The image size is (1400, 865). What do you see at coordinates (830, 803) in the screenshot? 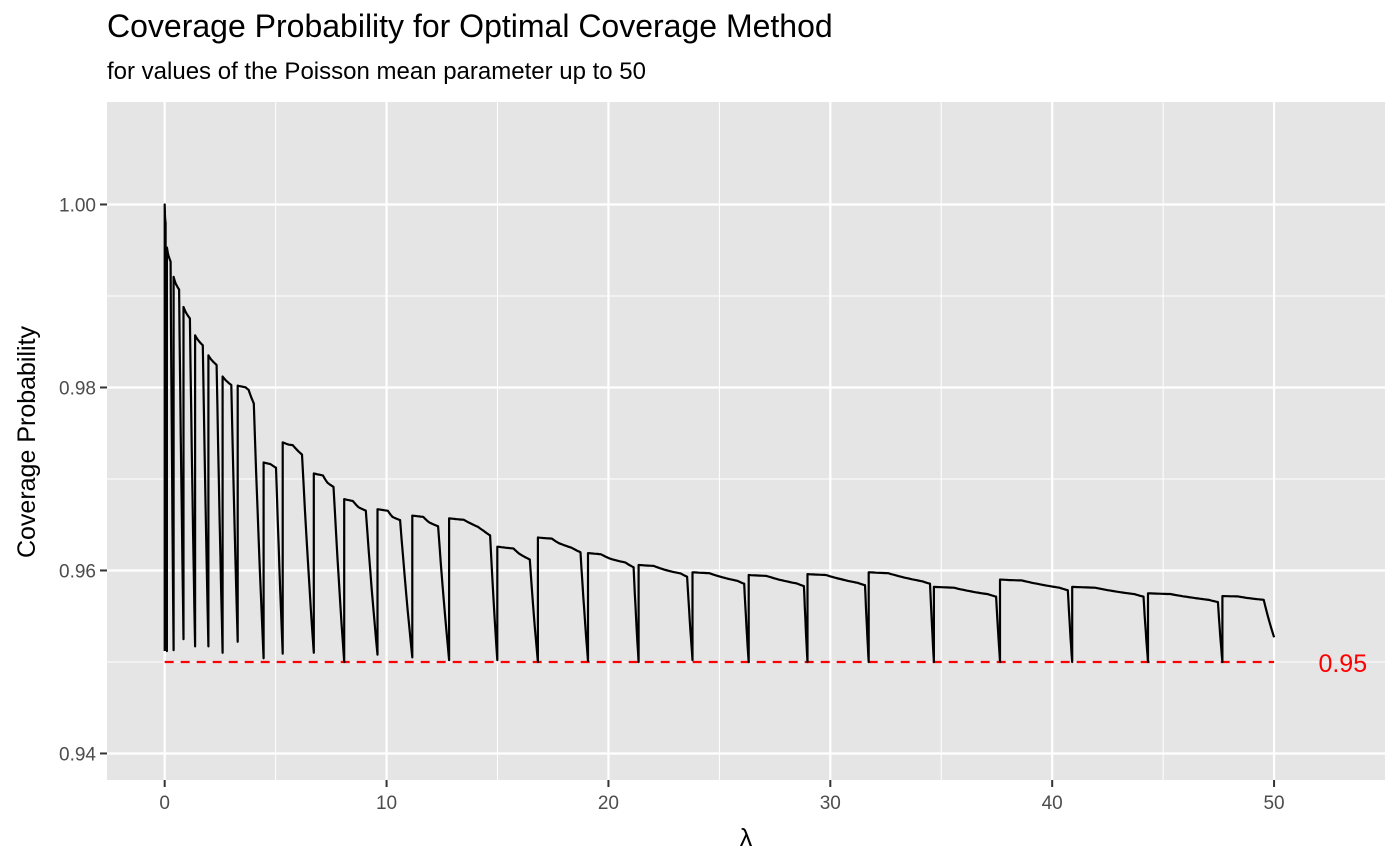
I see `x-tick-label: 30` at bounding box center [830, 803].